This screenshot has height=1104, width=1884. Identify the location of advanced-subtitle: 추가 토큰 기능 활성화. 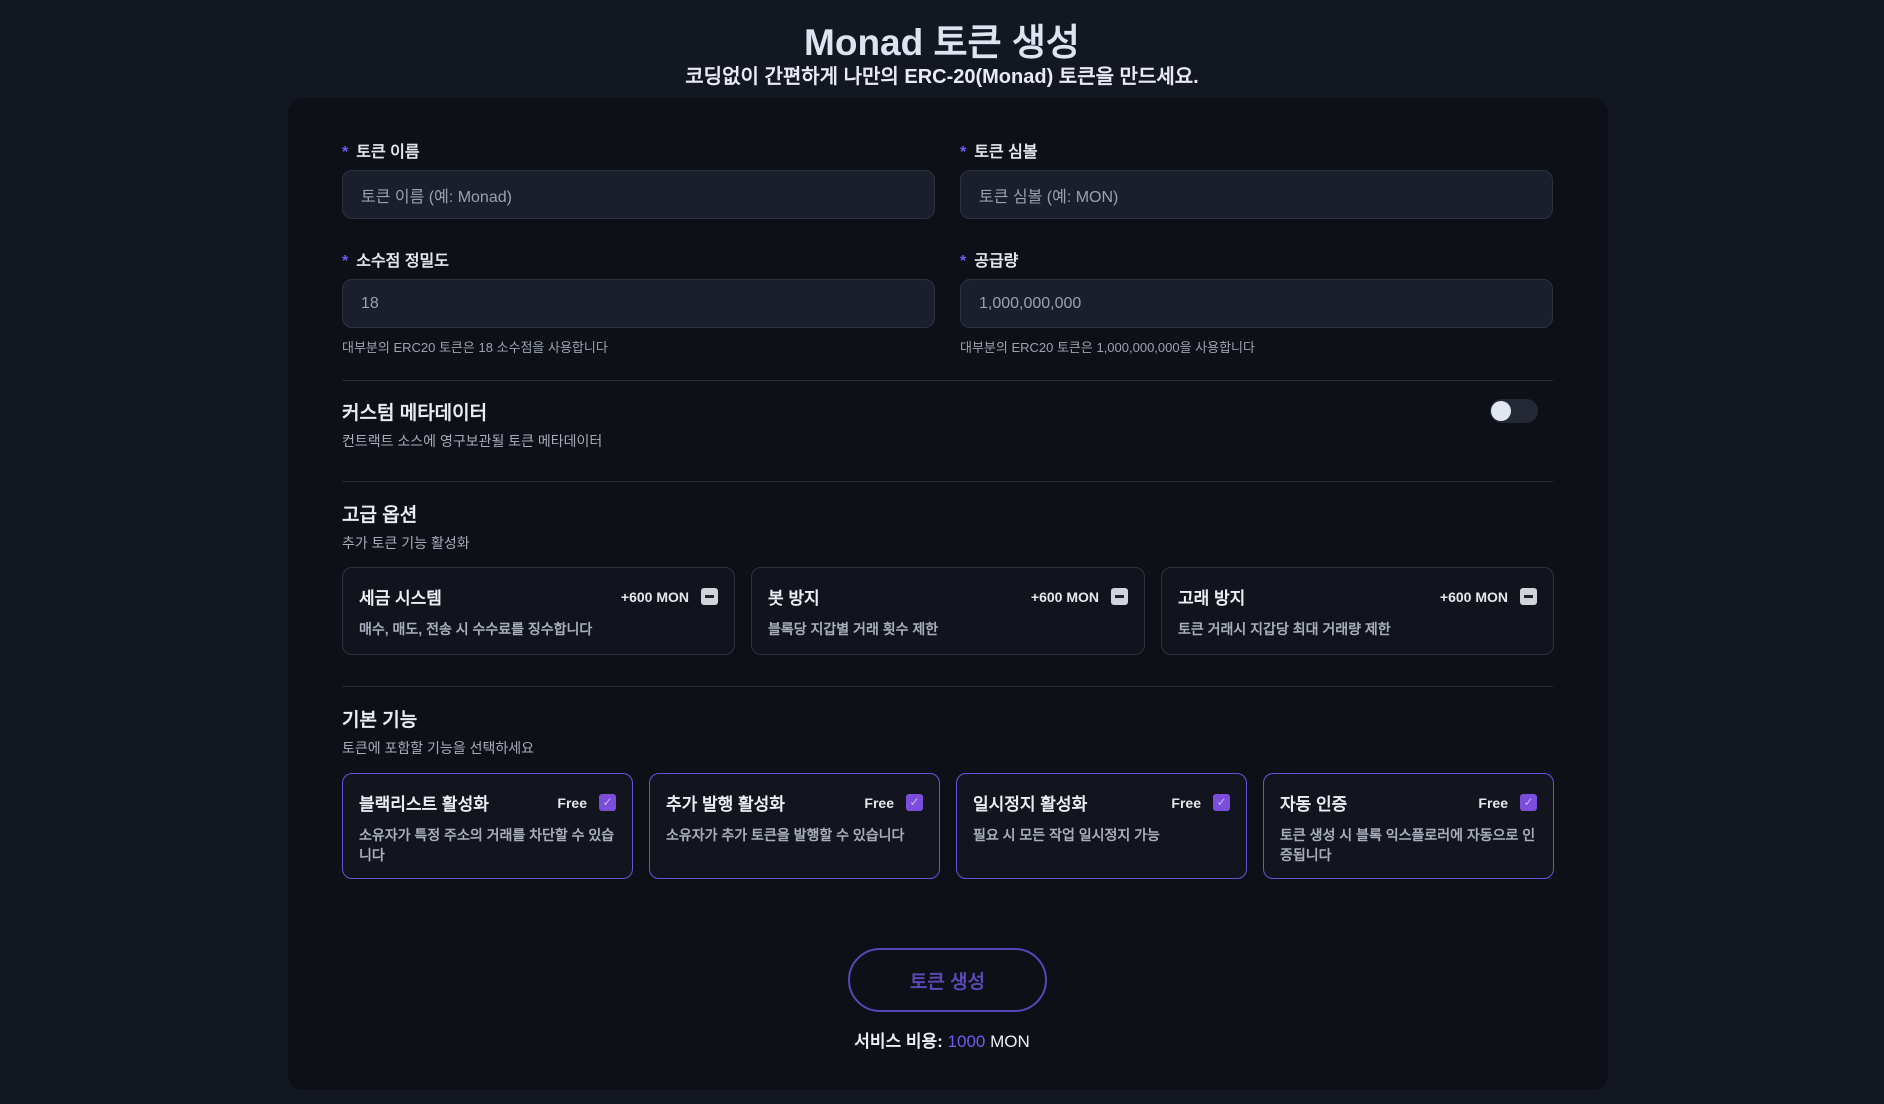
(406, 543).